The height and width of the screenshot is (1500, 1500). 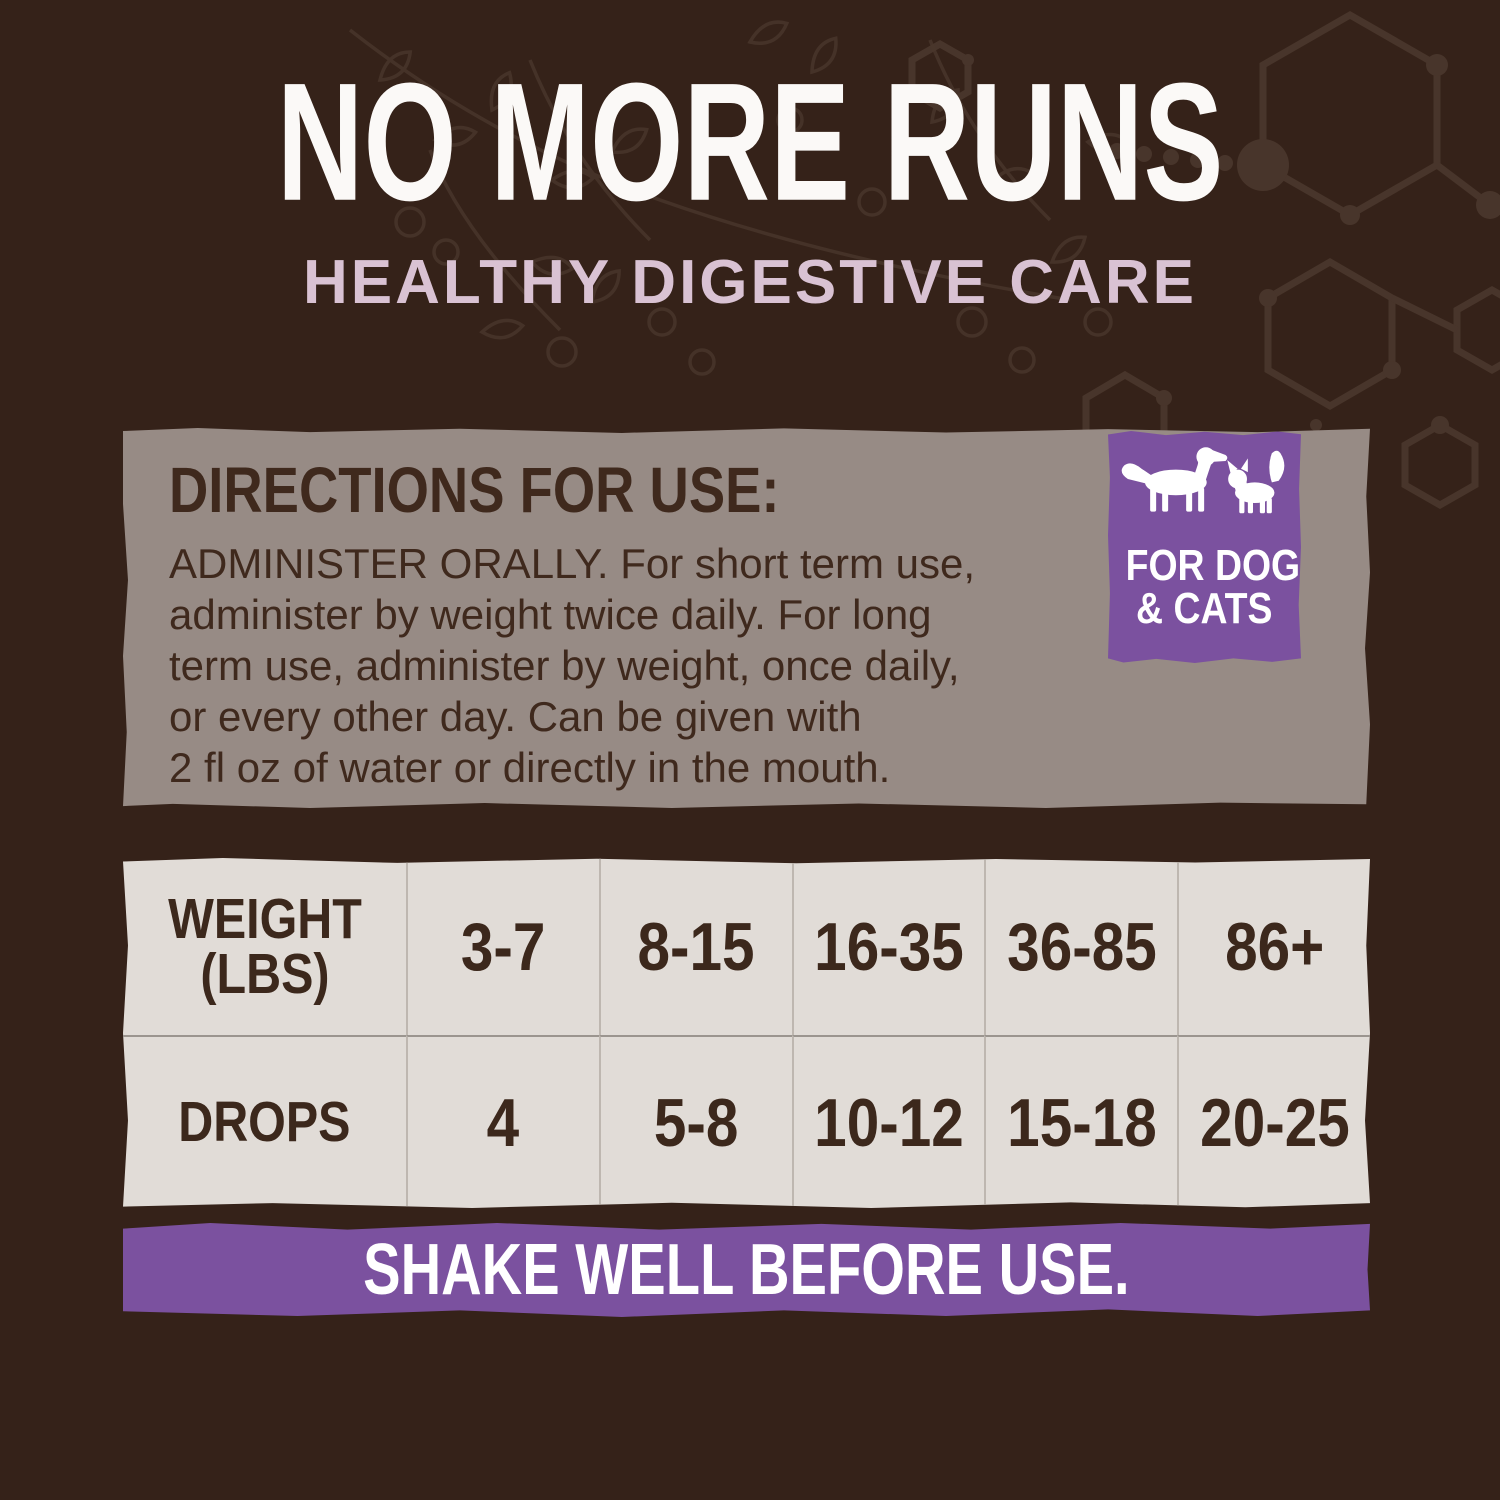 I want to click on table-cell-drops-4: 15-18, so click(x=1081, y=1121).